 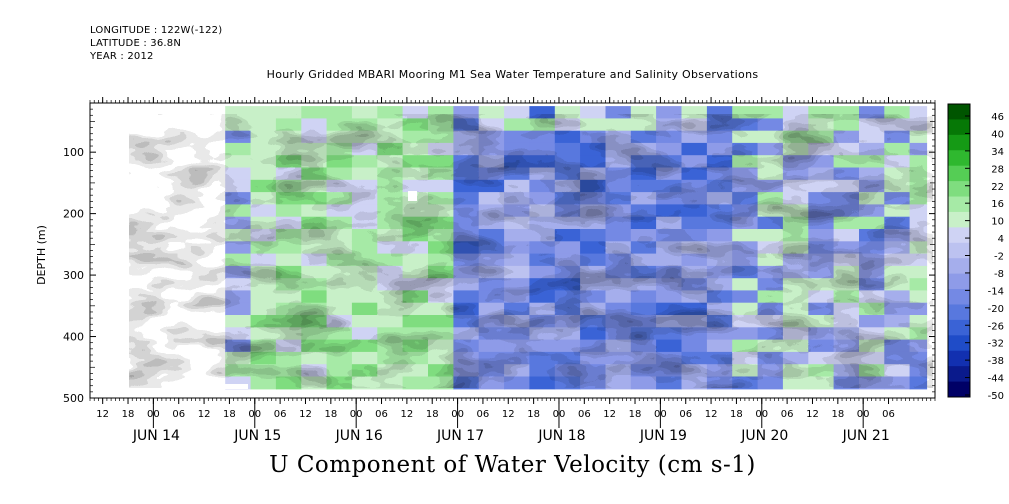 I want to click on colorbar-frame, so click(x=959, y=250).